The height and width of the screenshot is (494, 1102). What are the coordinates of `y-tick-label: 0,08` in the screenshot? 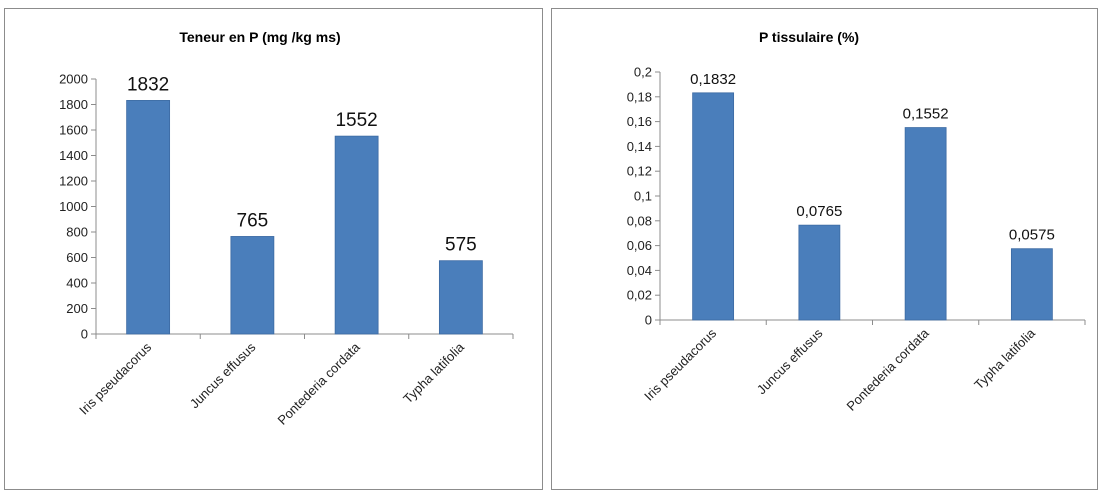 It's located at (639, 220).